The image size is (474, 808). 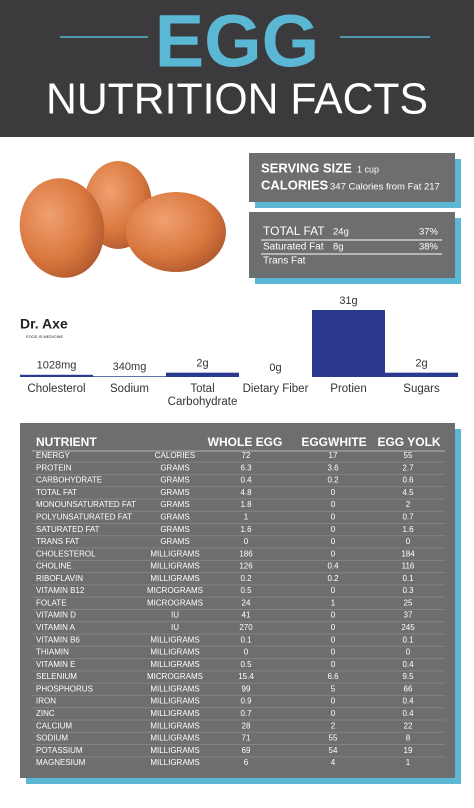 What do you see at coordinates (59, 578) in the screenshot?
I see `nutrient-name: RIBOFLAVIN` at bounding box center [59, 578].